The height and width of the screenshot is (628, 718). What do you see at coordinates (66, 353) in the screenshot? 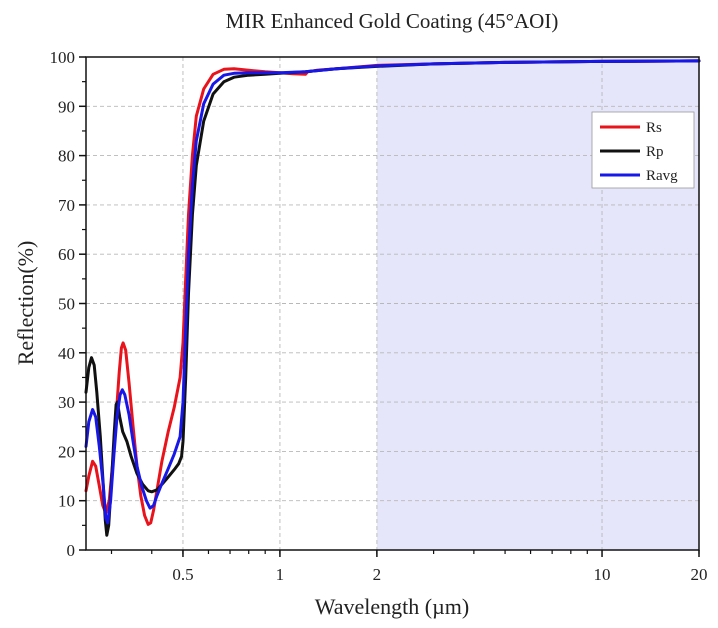
I see `y-tick-label: 40` at bounding box center [66, 353].